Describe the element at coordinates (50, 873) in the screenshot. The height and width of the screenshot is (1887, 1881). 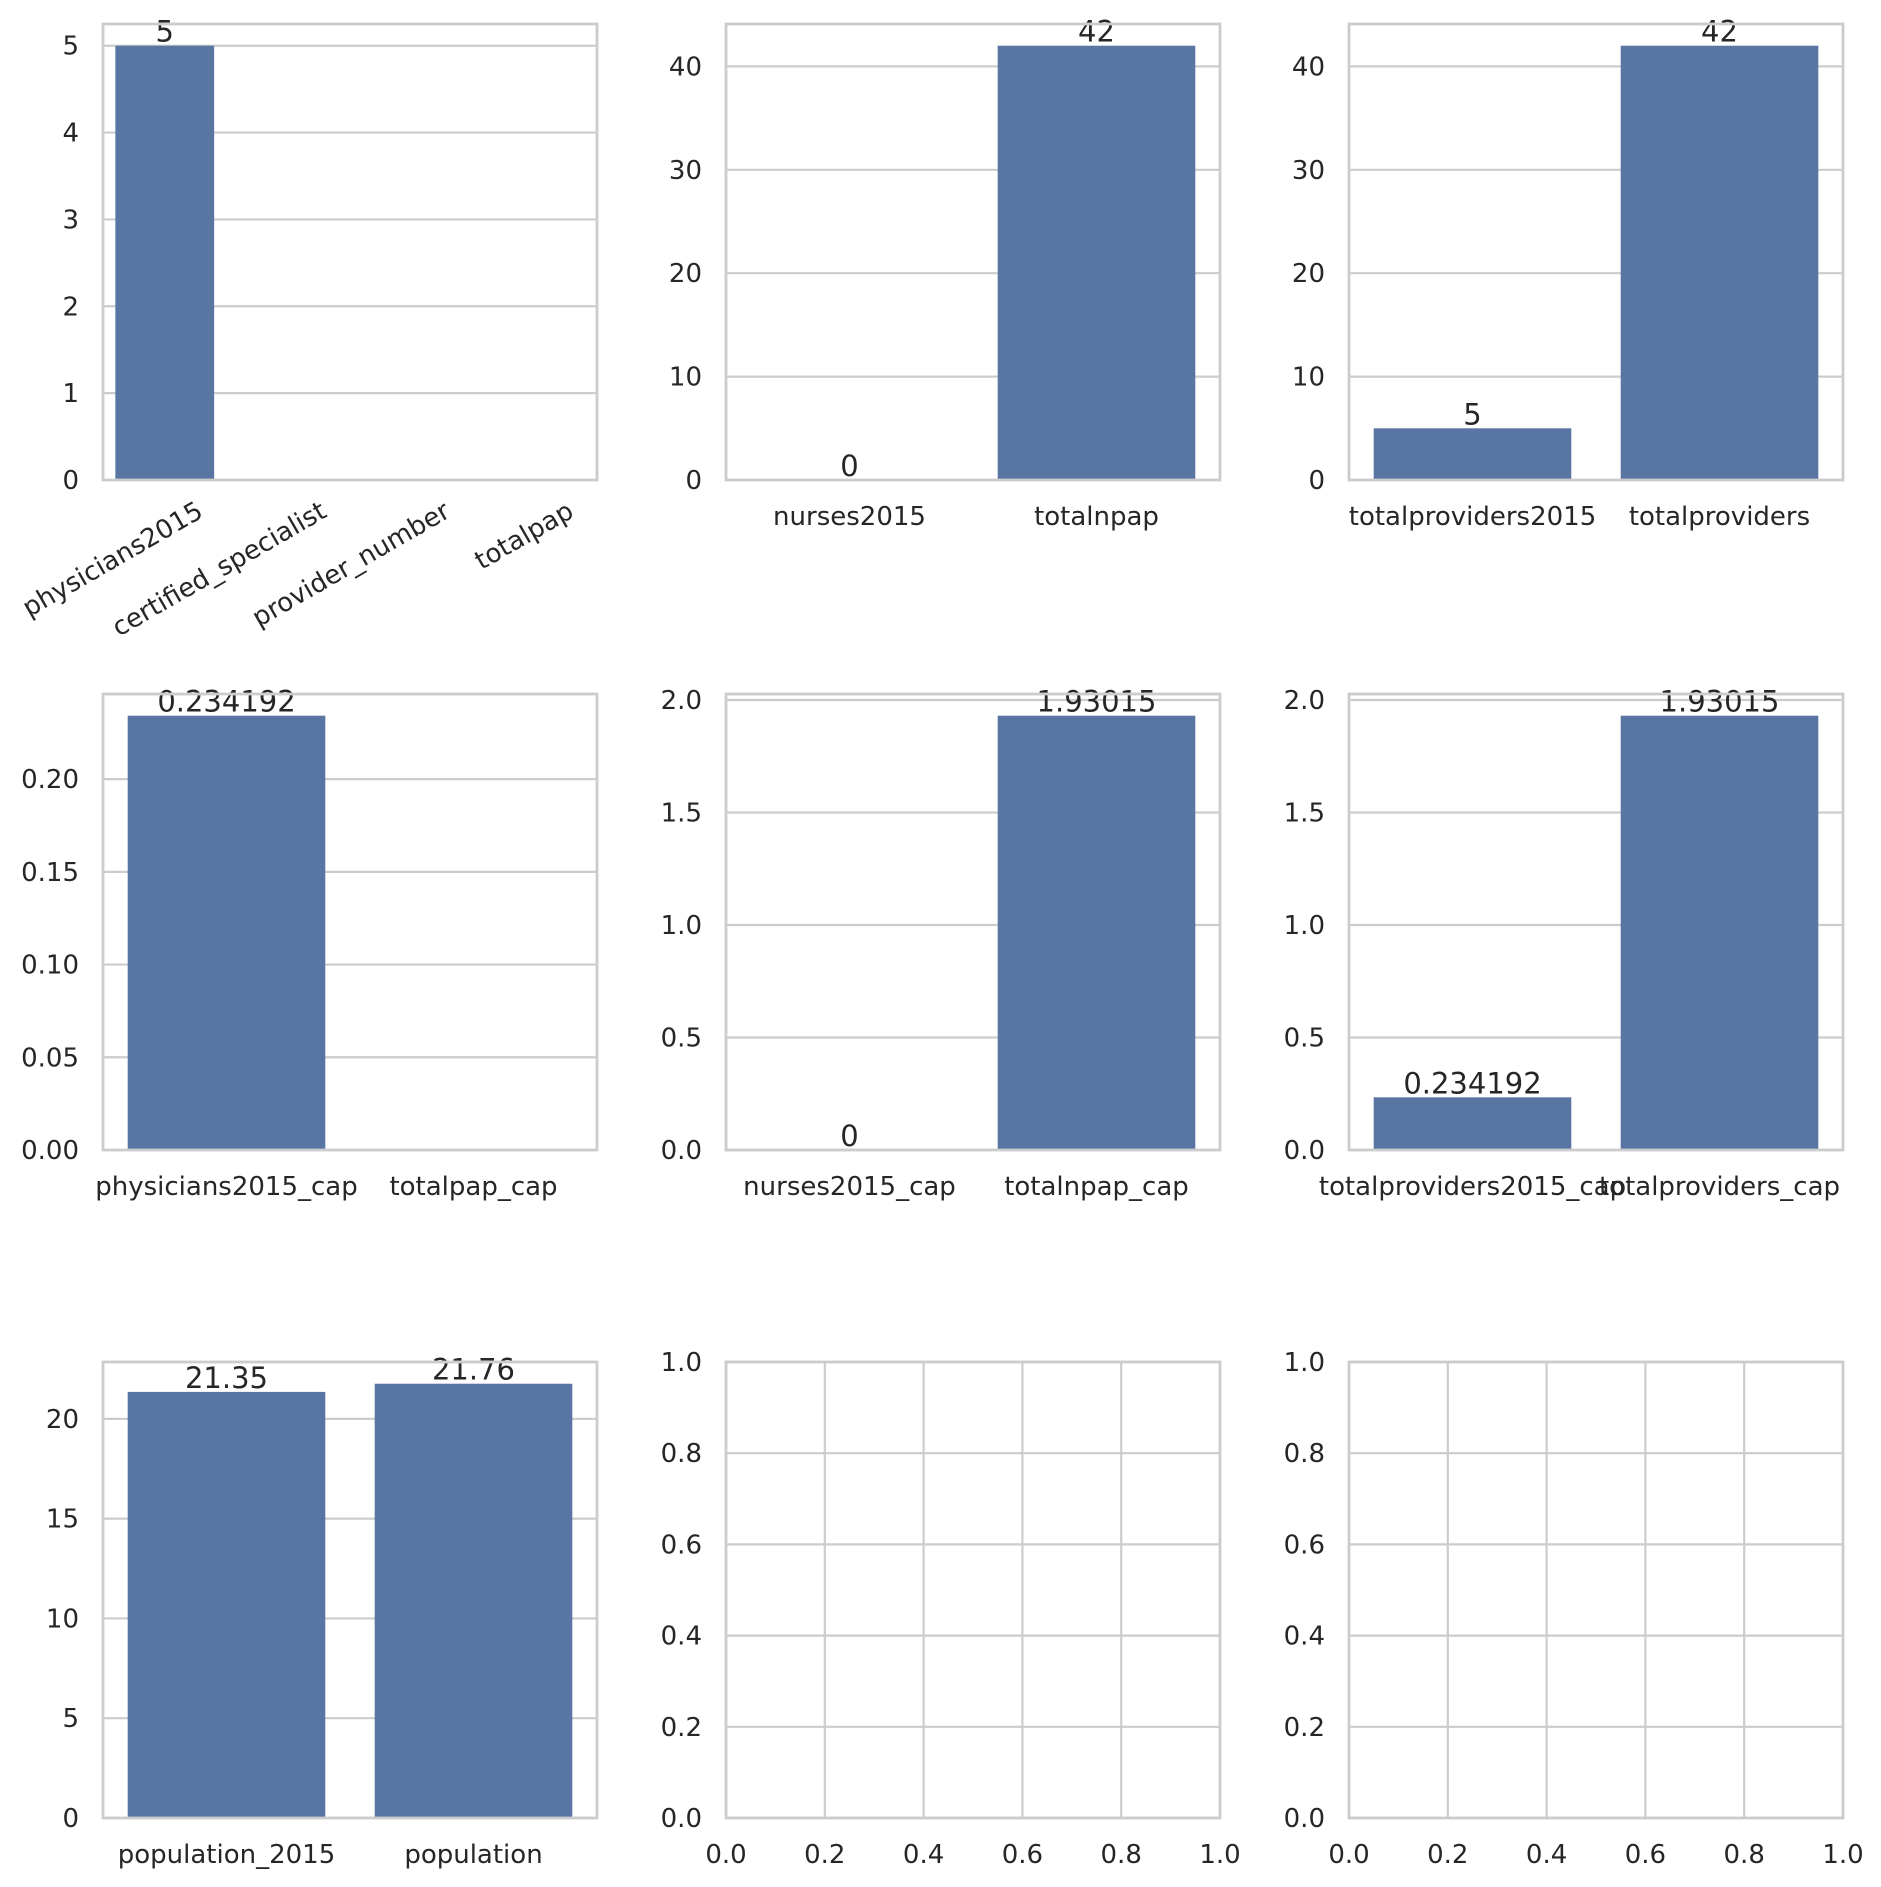
I see `y-tick-label: 0.15` at that location.